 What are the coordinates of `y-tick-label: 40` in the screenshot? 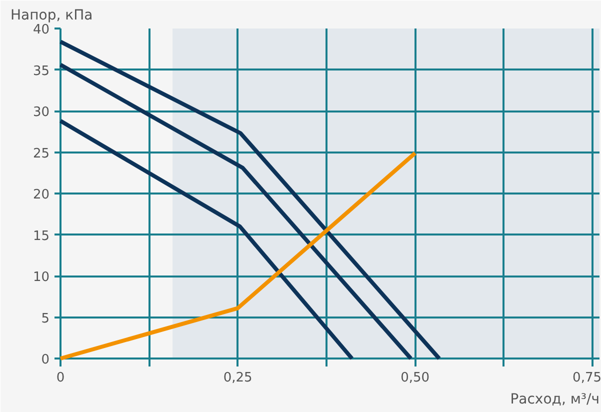 It's located at (41, 30).